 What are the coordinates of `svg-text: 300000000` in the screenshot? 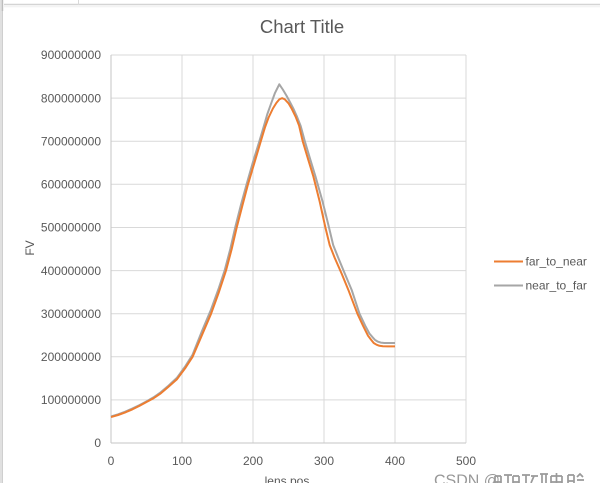 It's located at (71, 314).